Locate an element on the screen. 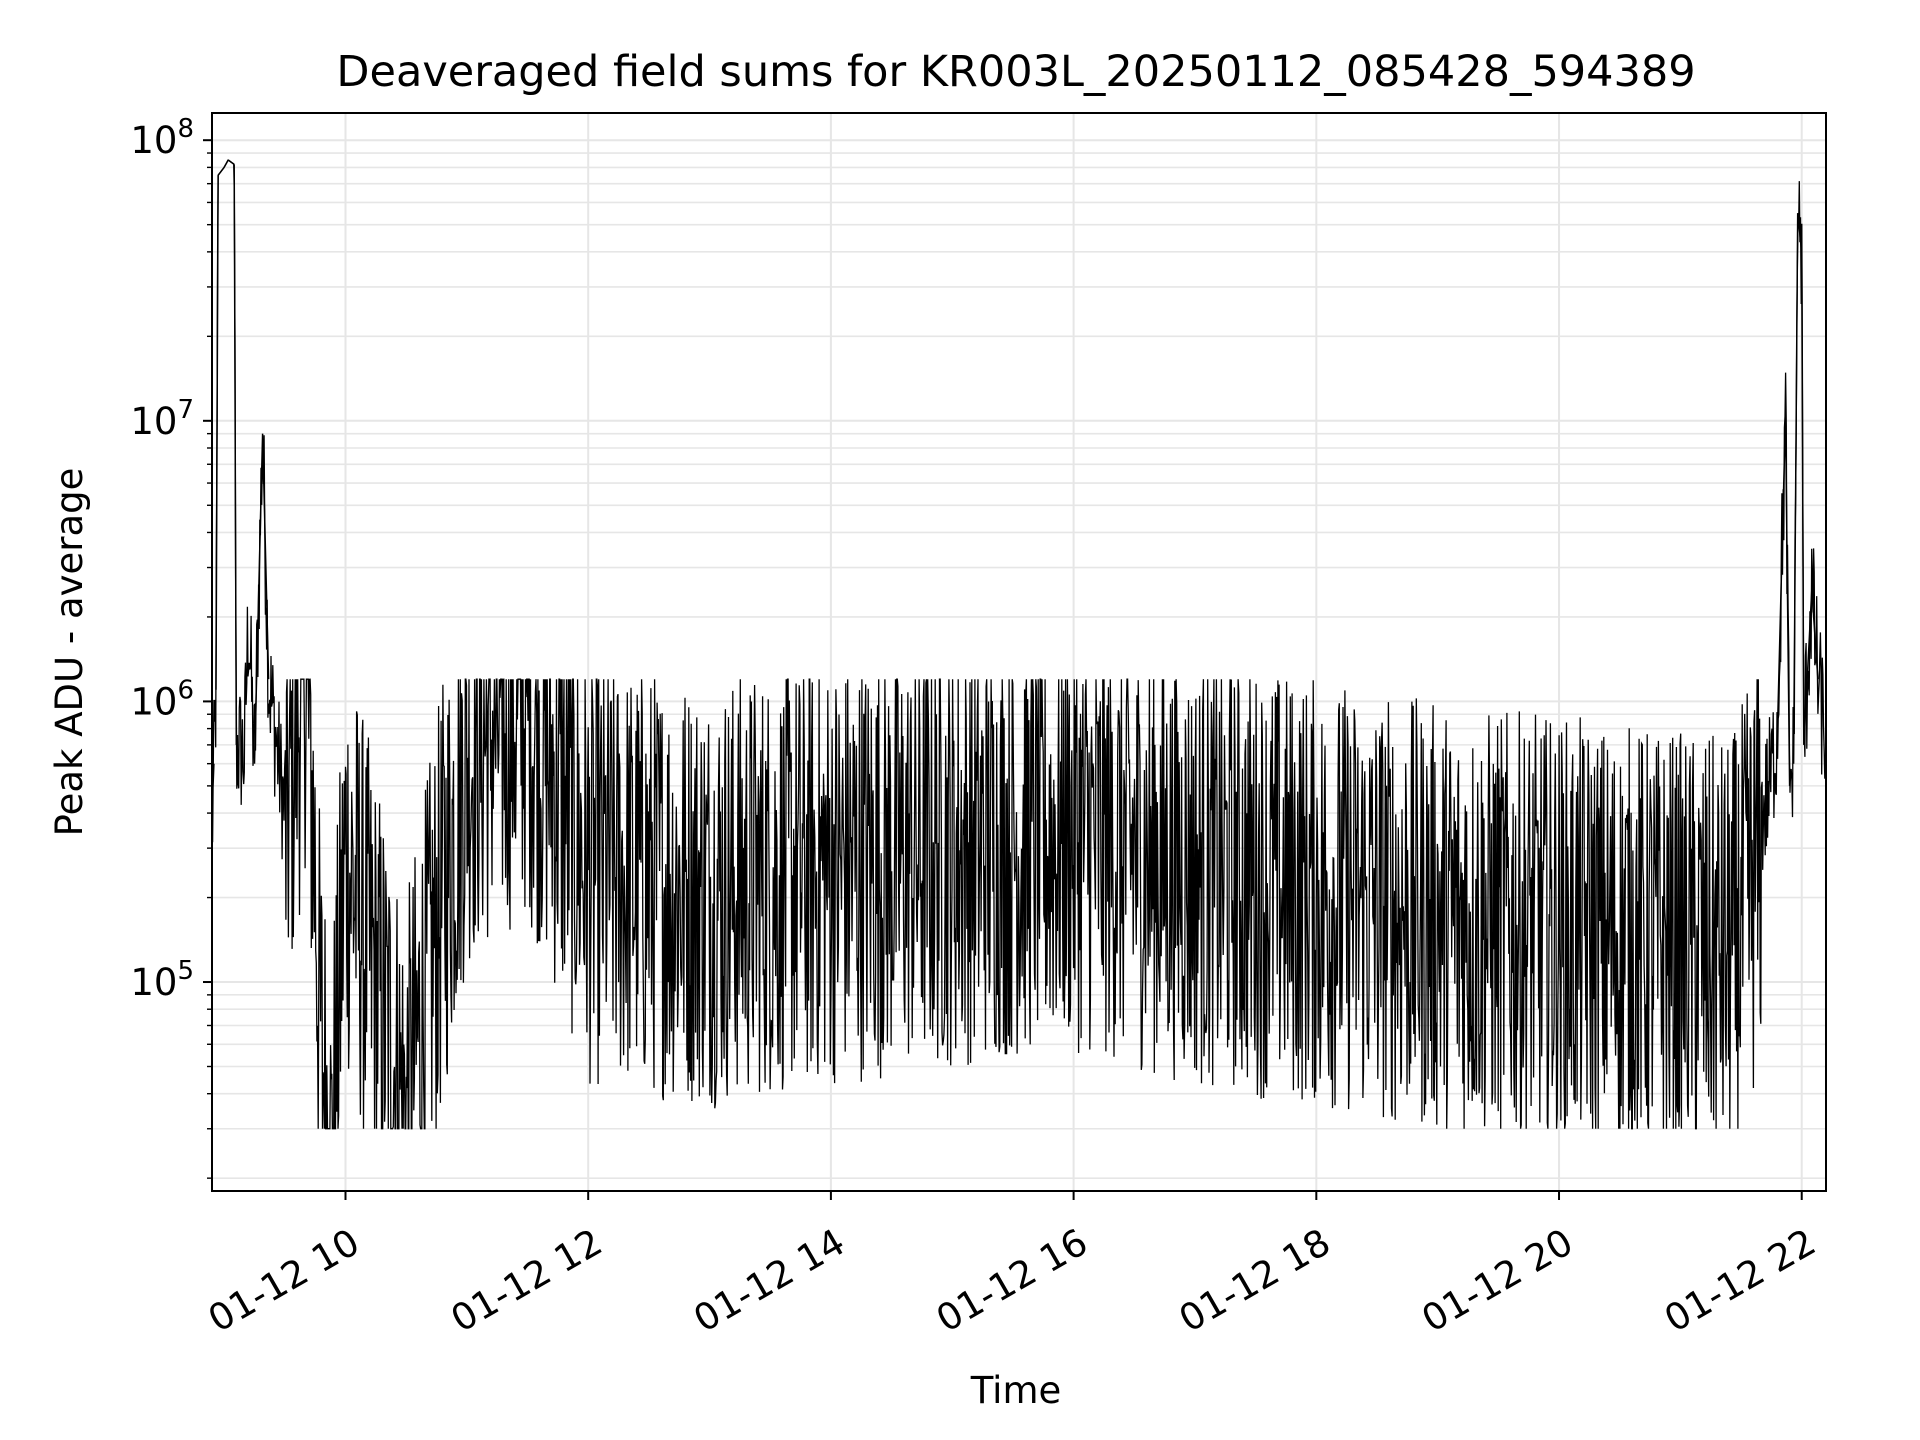 The image size is (1920, 1440). y-tick-label: 105 is located at coordinates (162, 980).